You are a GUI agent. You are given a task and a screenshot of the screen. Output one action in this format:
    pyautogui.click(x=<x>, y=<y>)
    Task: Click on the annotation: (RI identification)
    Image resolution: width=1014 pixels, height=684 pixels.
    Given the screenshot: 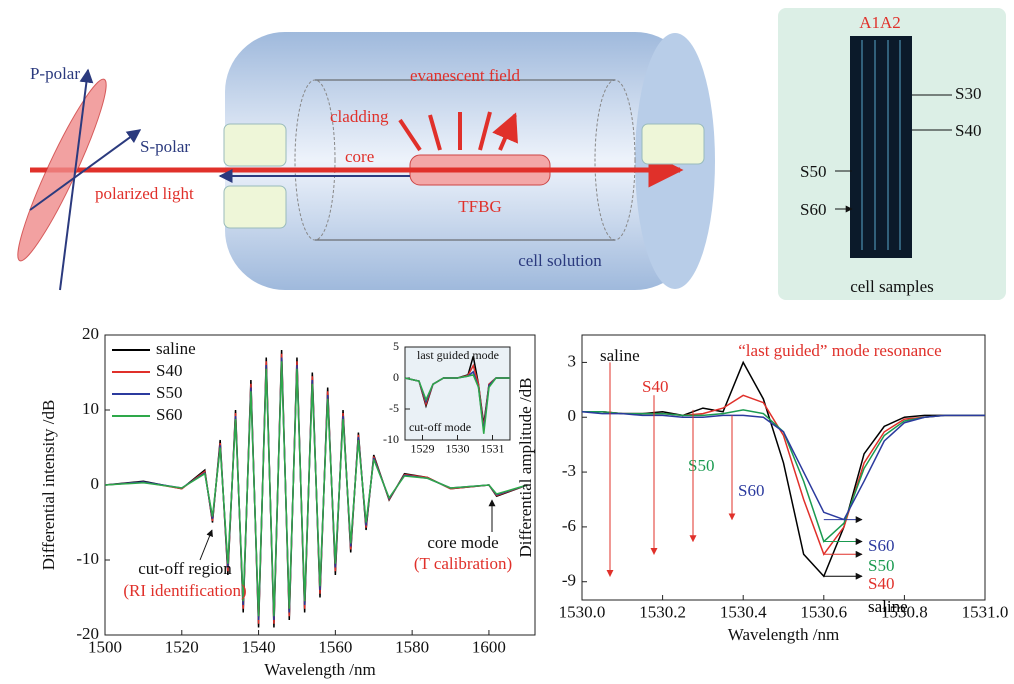 What is the action you would take?
    pyautogui.click(x=184, y=590)
    